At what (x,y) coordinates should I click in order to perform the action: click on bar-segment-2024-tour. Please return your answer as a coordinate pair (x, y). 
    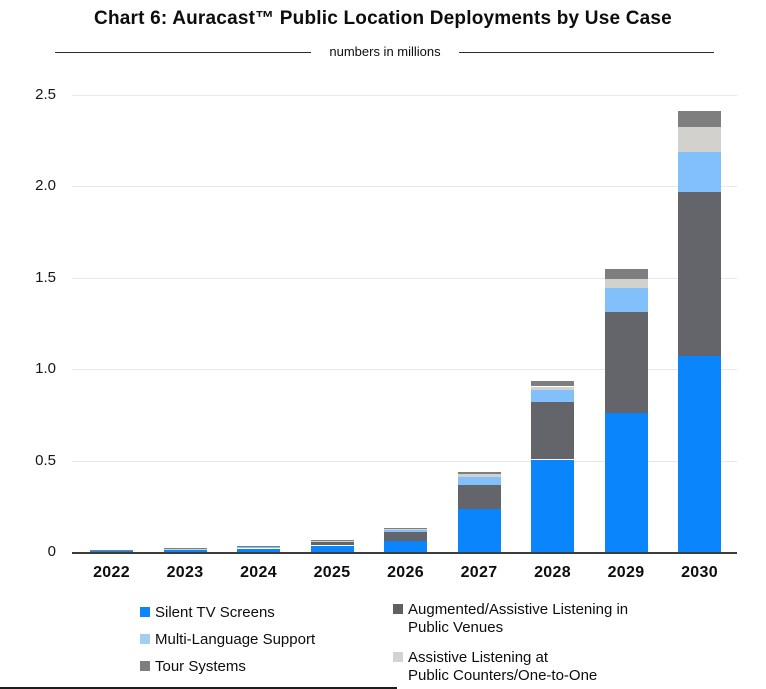
    Looking at the image, I should click on (258, 546).